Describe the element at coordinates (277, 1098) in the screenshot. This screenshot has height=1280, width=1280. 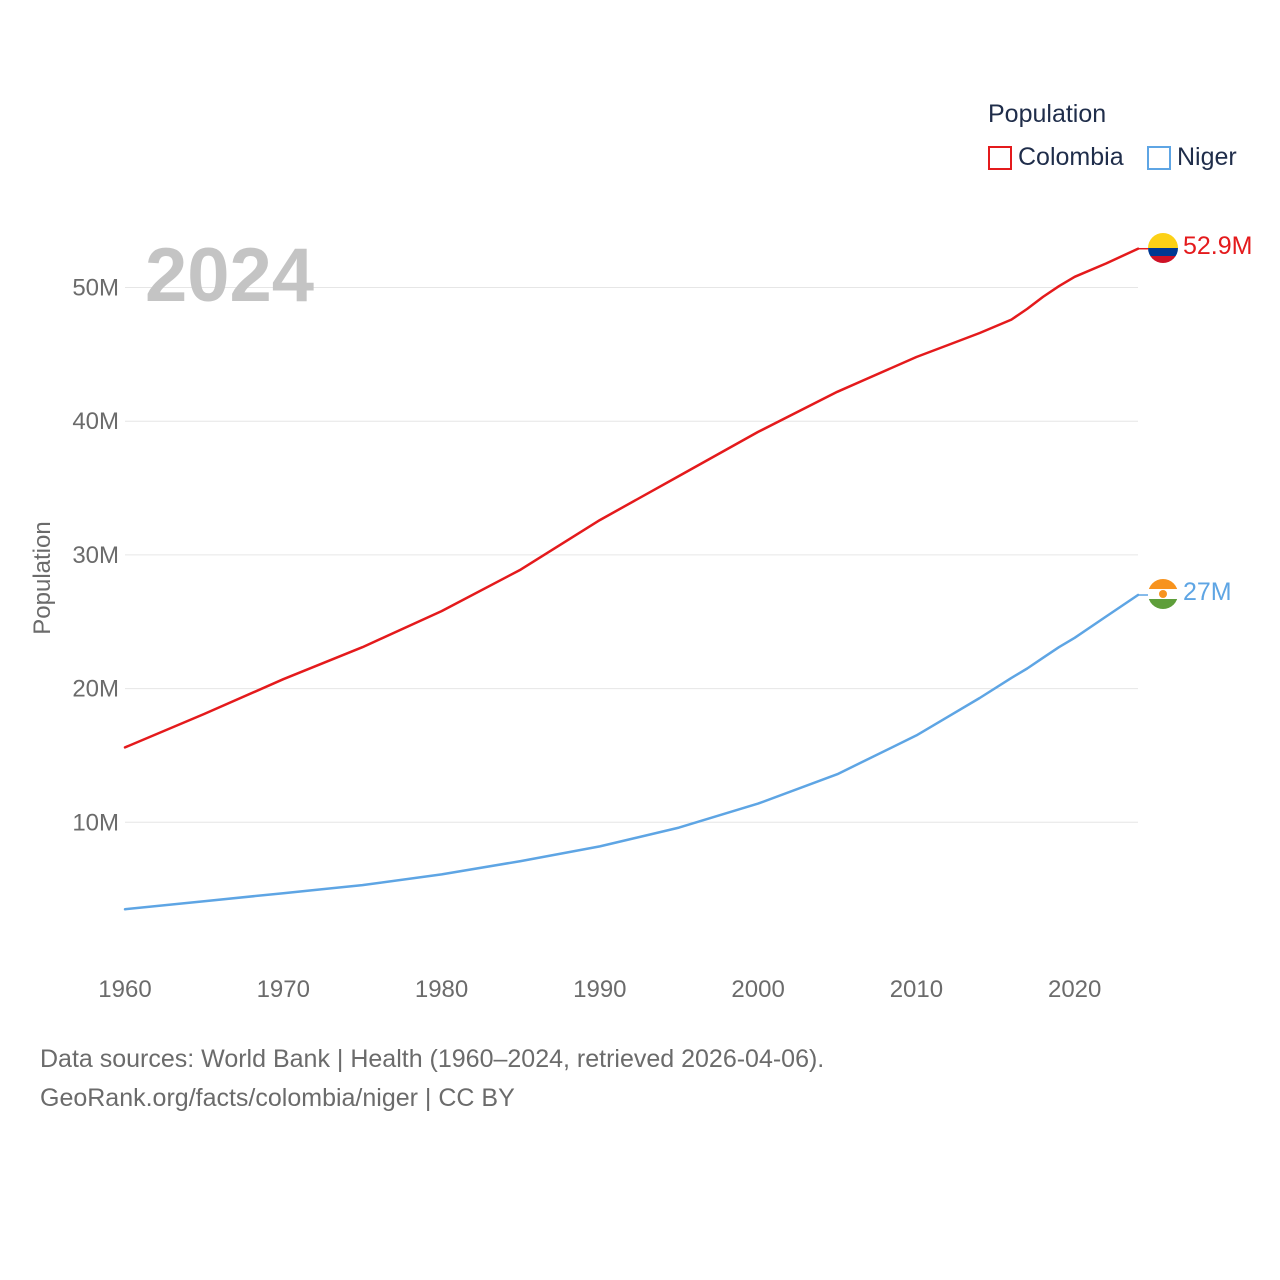
I see `footer-attribution: GeoRank.org/facts/colombia/niger | CC BY` at that location.